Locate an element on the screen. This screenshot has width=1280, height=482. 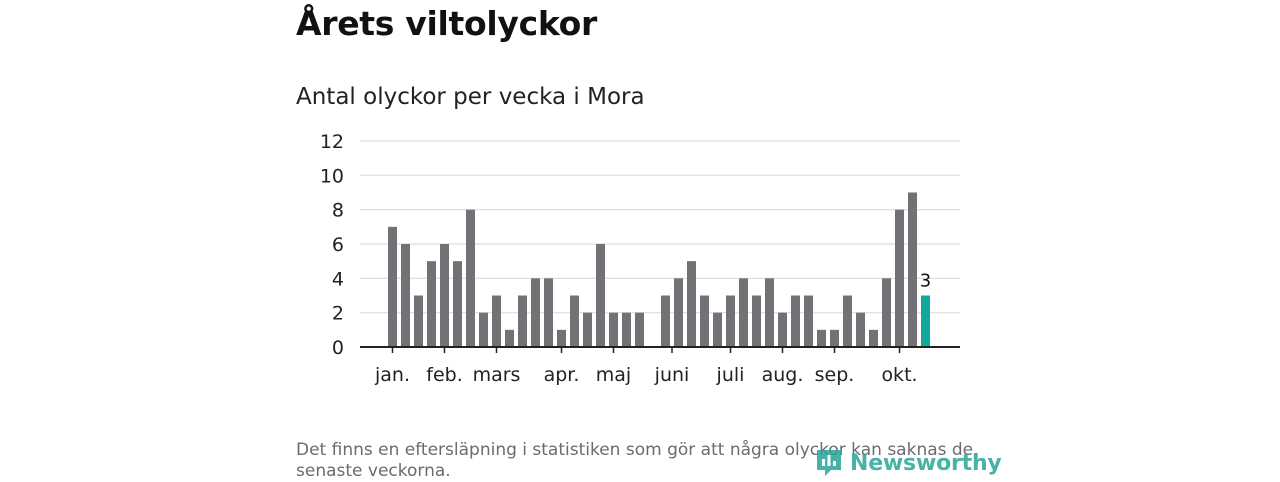
x-tick-label: maj is located at coordinates (613, 375).